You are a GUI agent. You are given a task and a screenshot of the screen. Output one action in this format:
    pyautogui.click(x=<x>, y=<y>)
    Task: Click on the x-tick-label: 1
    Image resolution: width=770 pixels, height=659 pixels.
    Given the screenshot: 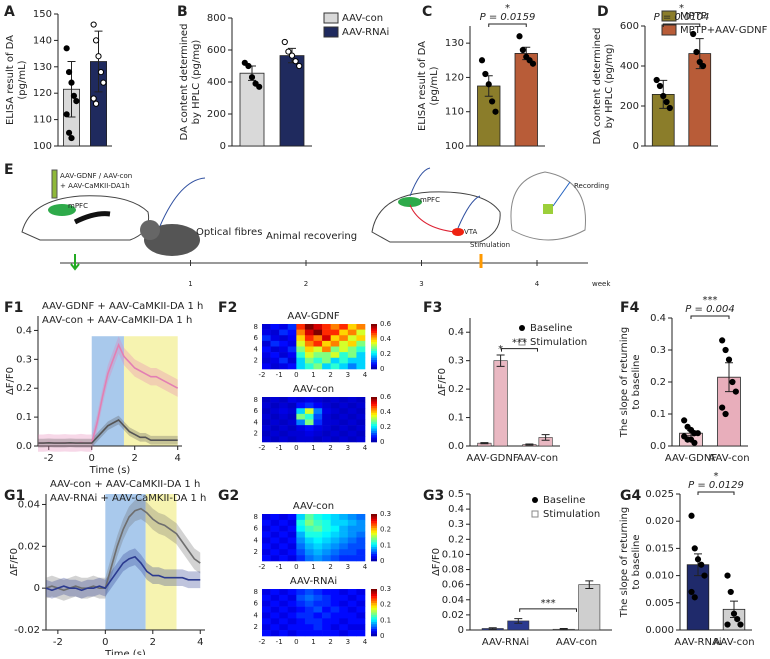 What is the action you would take?
    pyautogui.click(x=313, y=642)
    